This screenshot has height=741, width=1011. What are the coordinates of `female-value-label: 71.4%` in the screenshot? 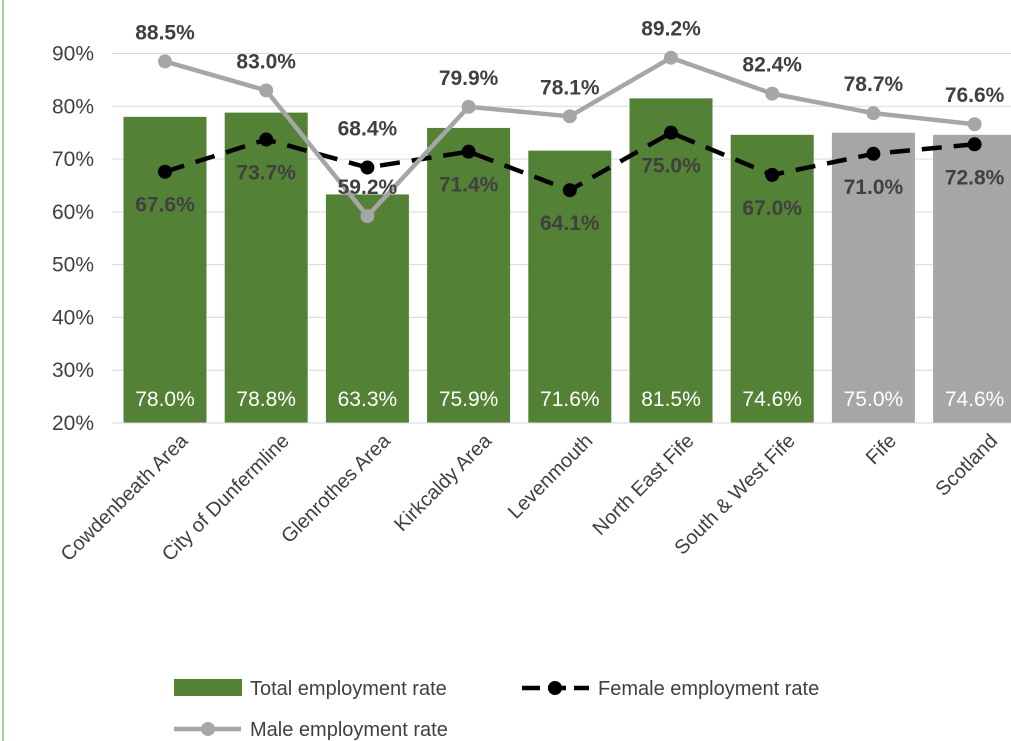 It's located at (469, 185).